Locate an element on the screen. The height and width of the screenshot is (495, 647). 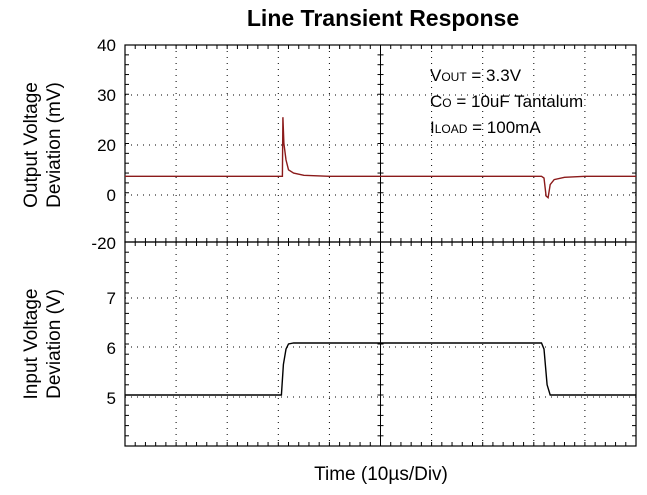
chart-title: Line Transient Response is located at coordinates (383, 18).